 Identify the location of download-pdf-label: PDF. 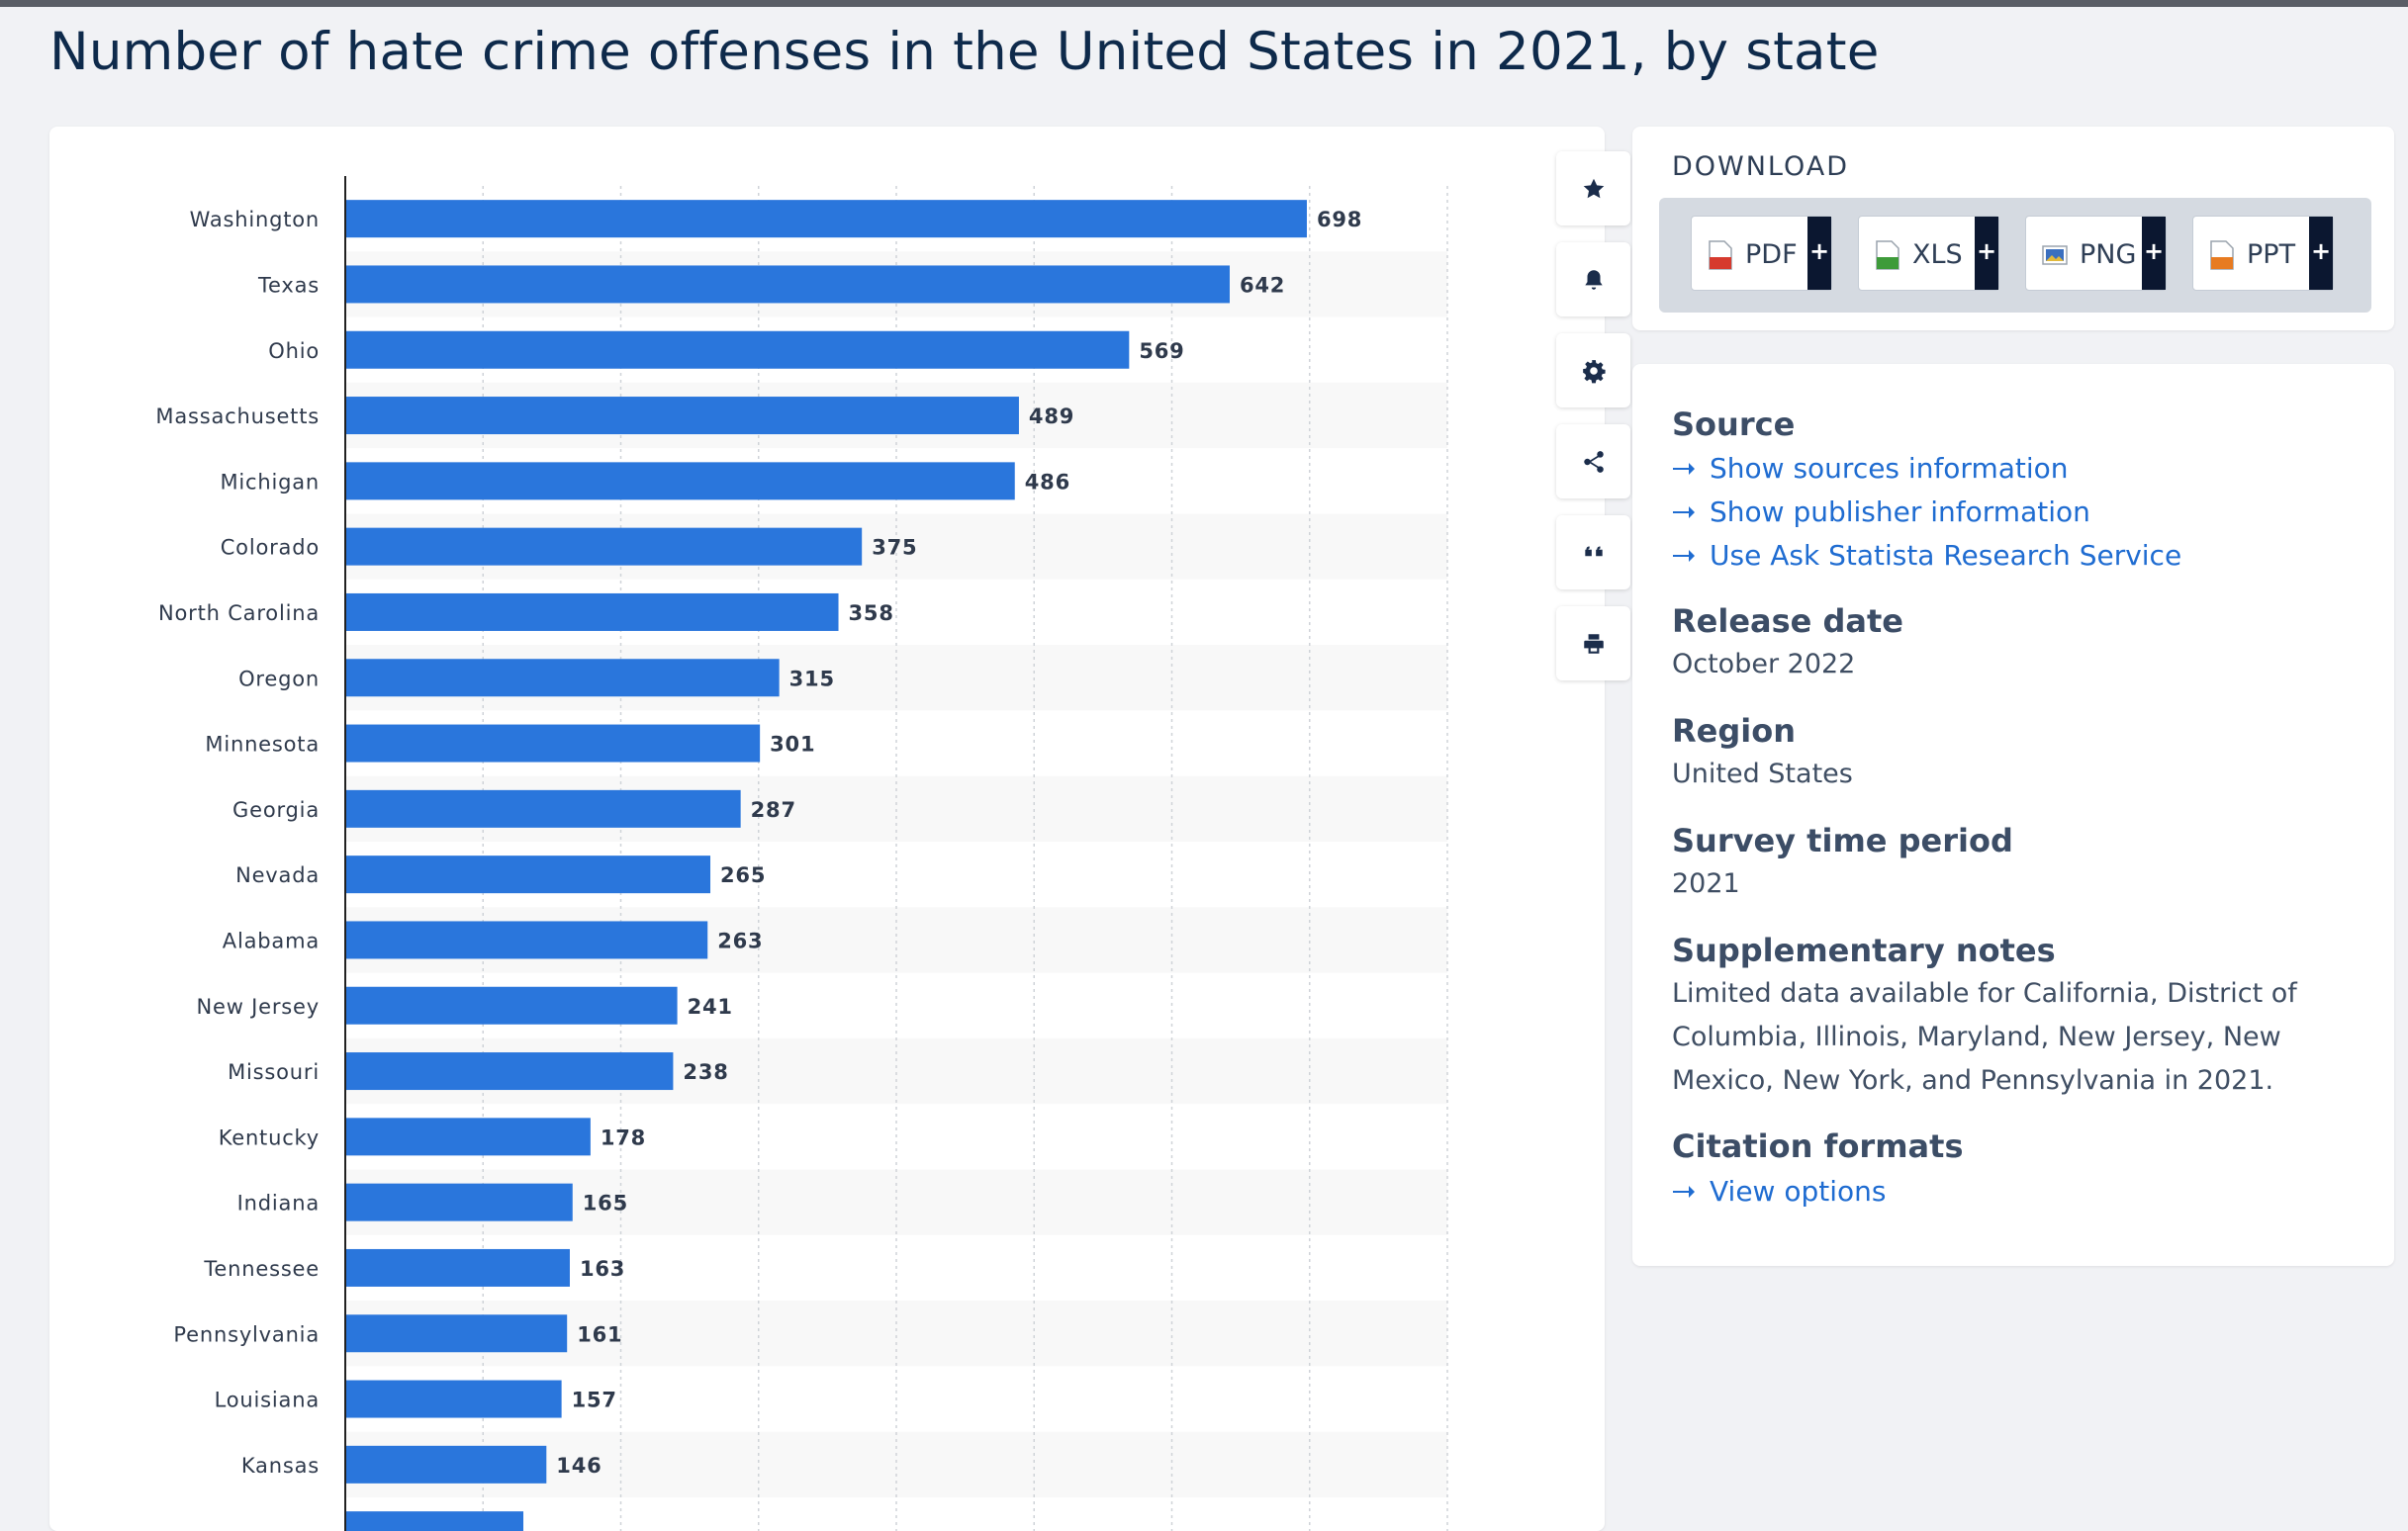
(1771, 255).